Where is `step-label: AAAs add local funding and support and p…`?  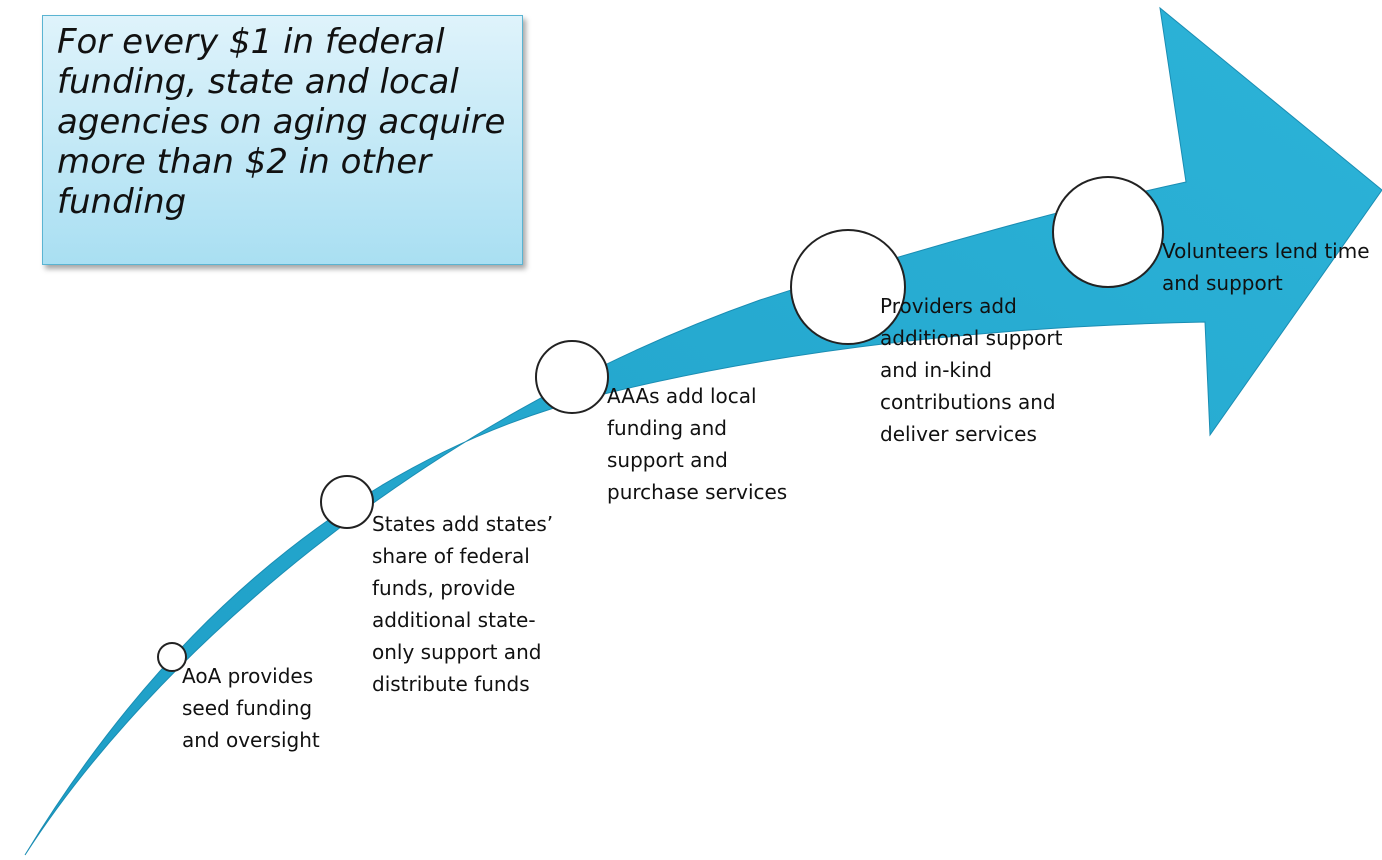 step-label: AAAs add local funding and support and p… is located at coordinates (697, 444).